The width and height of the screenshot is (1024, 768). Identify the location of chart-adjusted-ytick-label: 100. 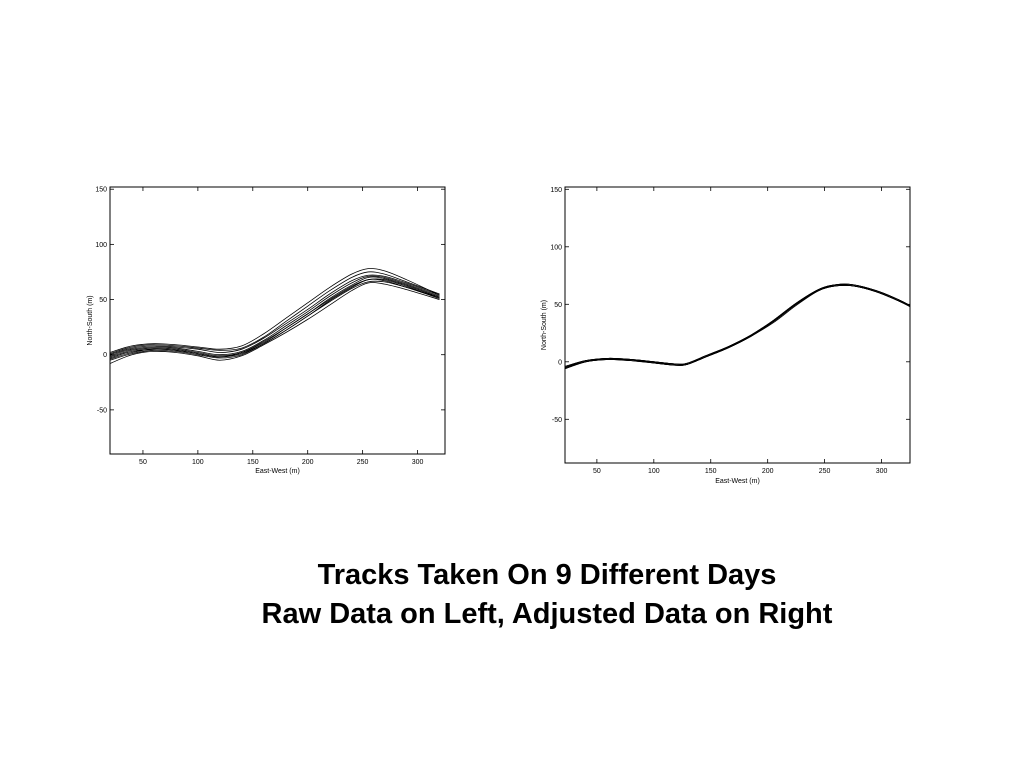
(556, 247).